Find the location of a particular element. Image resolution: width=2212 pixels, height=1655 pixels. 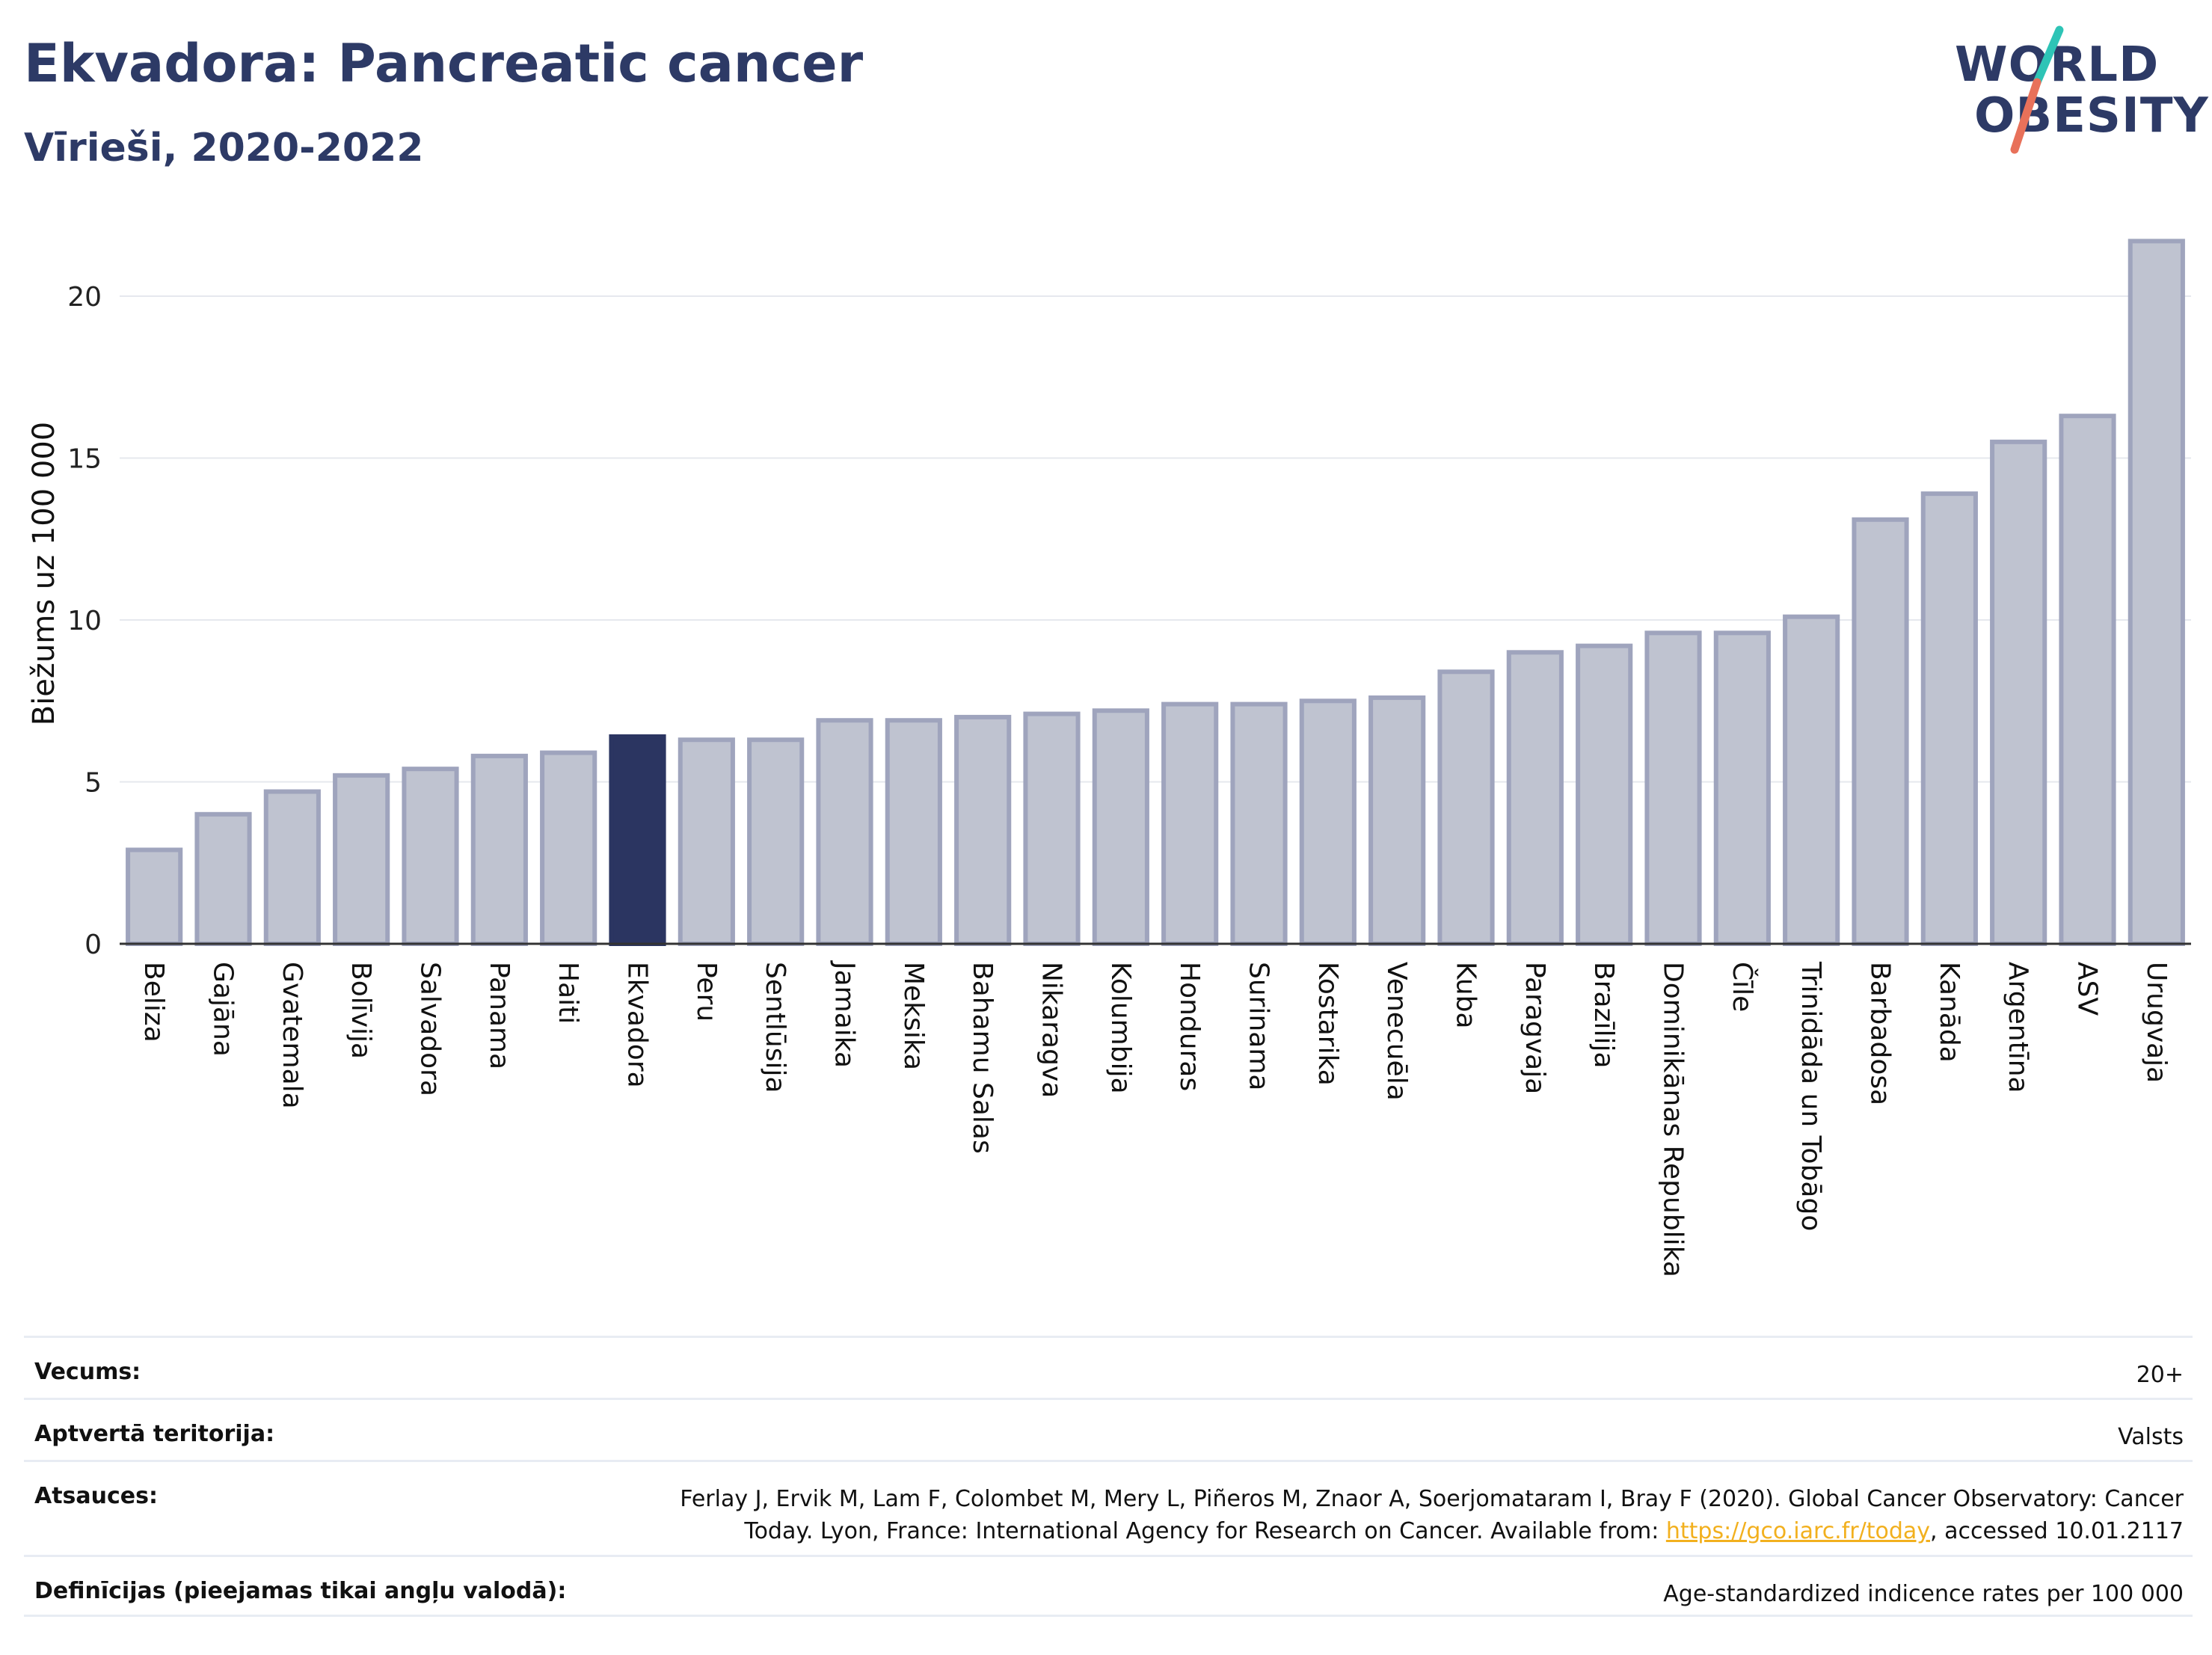

x-tick-label: Kolumbija is located at coordinates (1120, 1028).